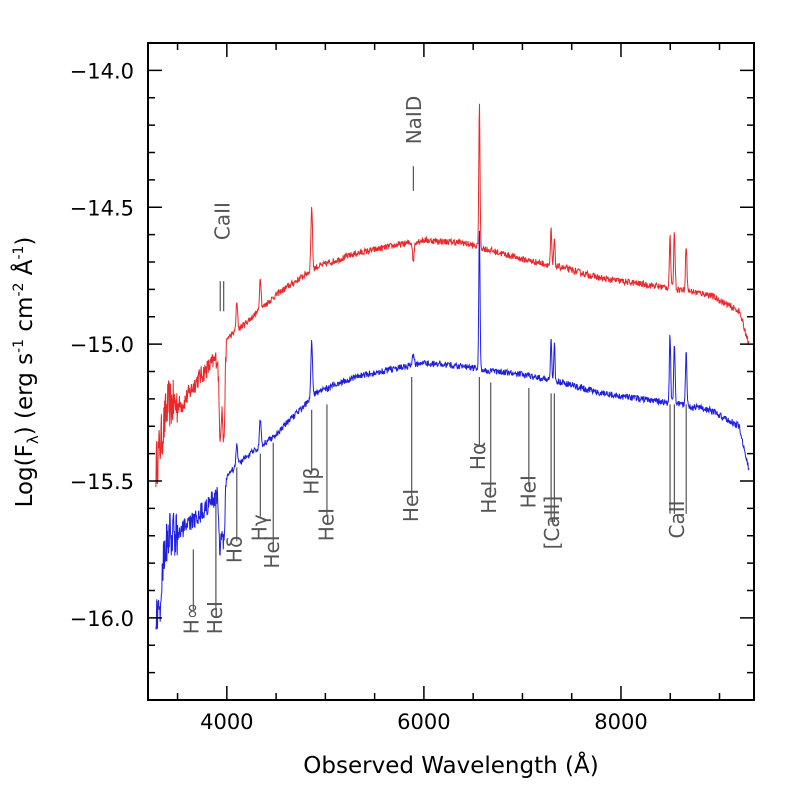 This screenshot has height=797, width=797. Describe the element at coordinates (423, 722) in the screenshot. I see `x-tick-label: 6000` at that location.